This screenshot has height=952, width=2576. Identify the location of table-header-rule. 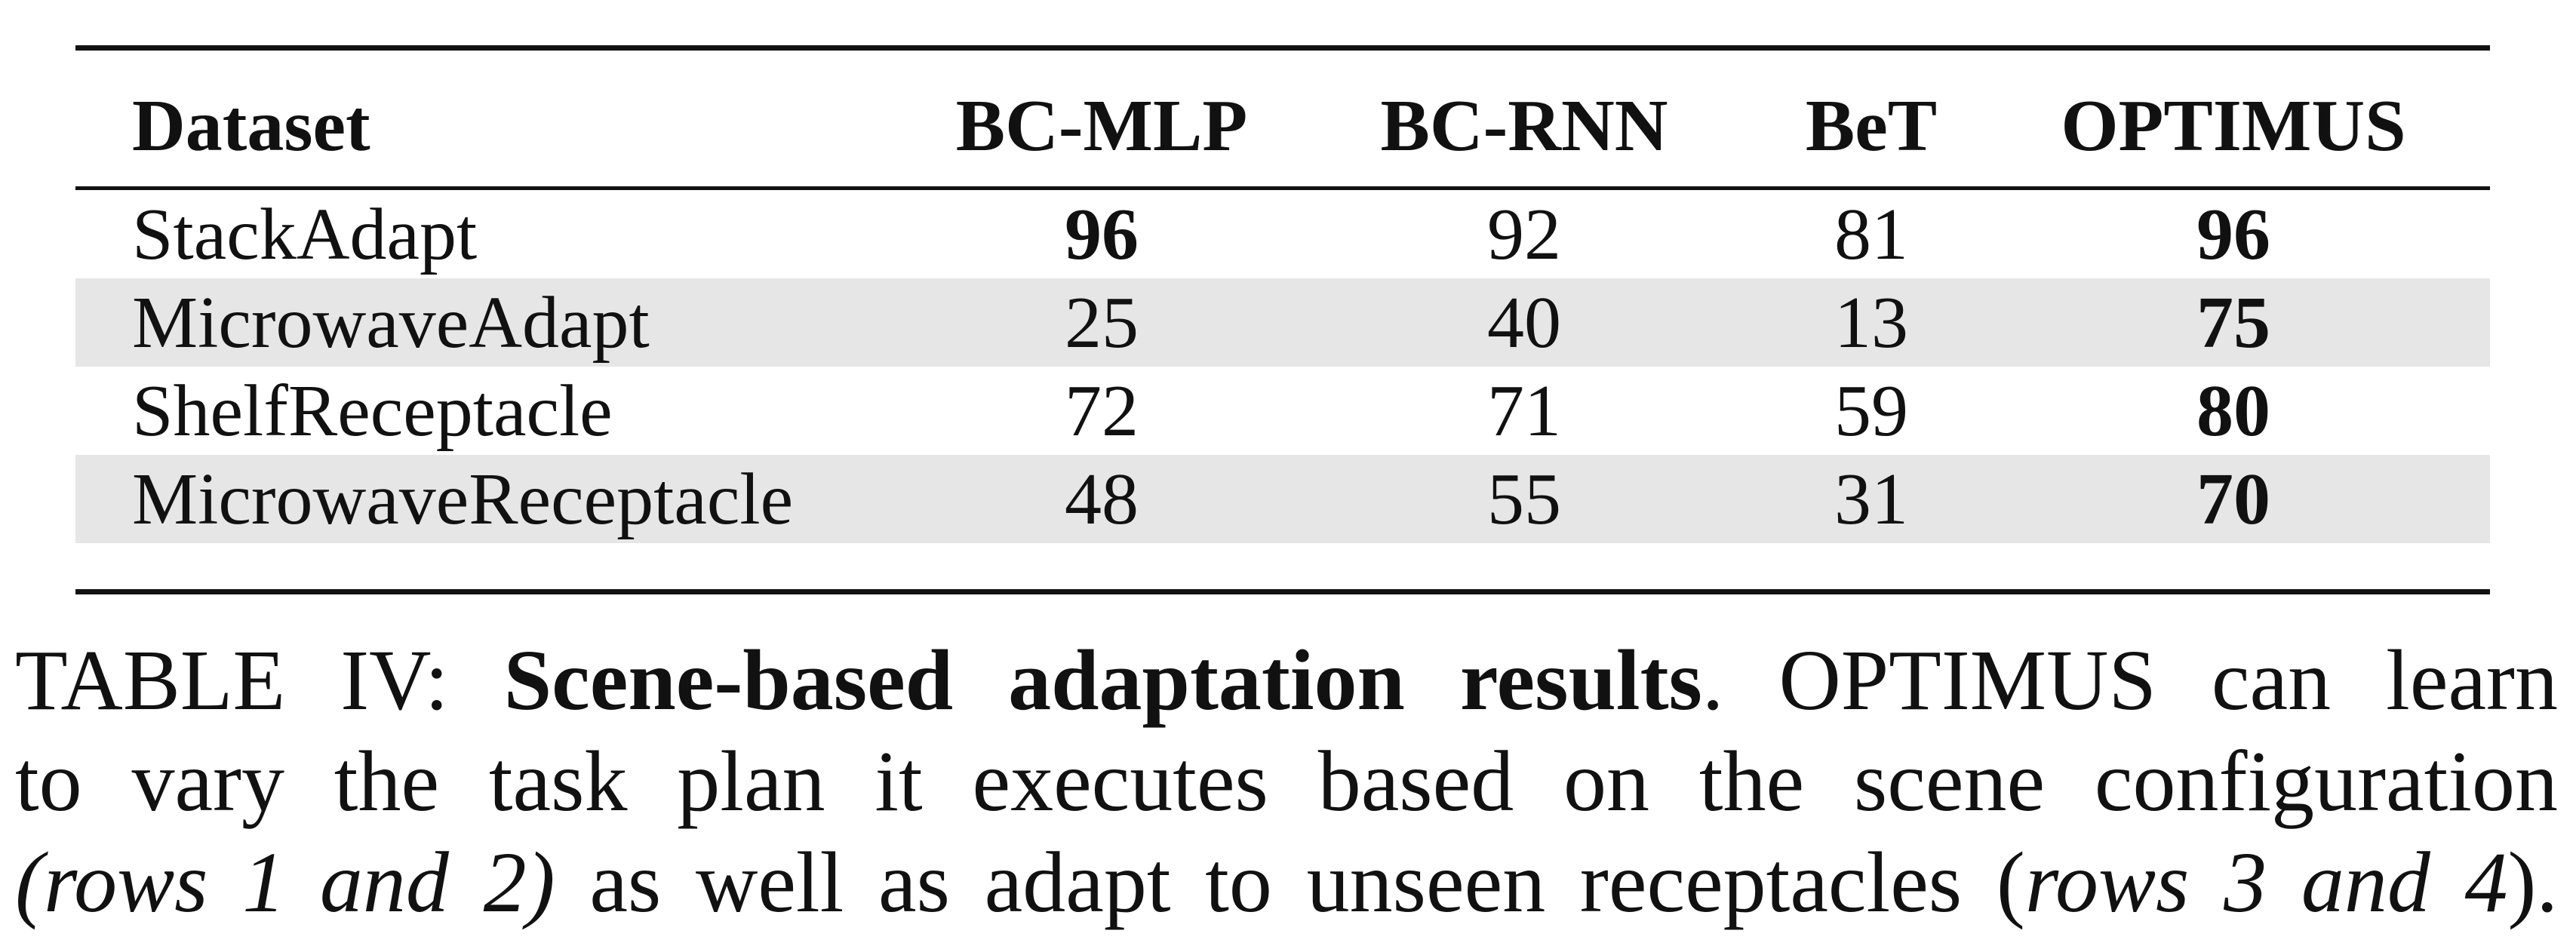
(1282, 188).